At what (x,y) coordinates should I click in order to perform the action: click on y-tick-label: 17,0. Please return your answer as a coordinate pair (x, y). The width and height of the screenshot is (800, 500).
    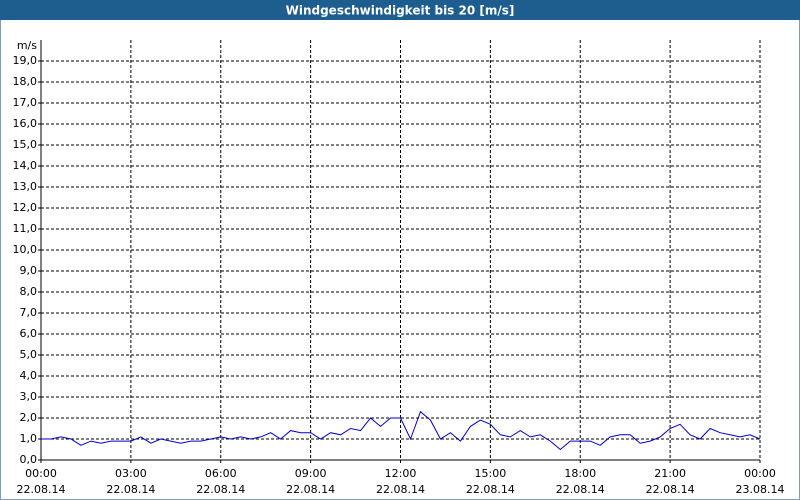
    Looking at the image, I should click on (25, 102).